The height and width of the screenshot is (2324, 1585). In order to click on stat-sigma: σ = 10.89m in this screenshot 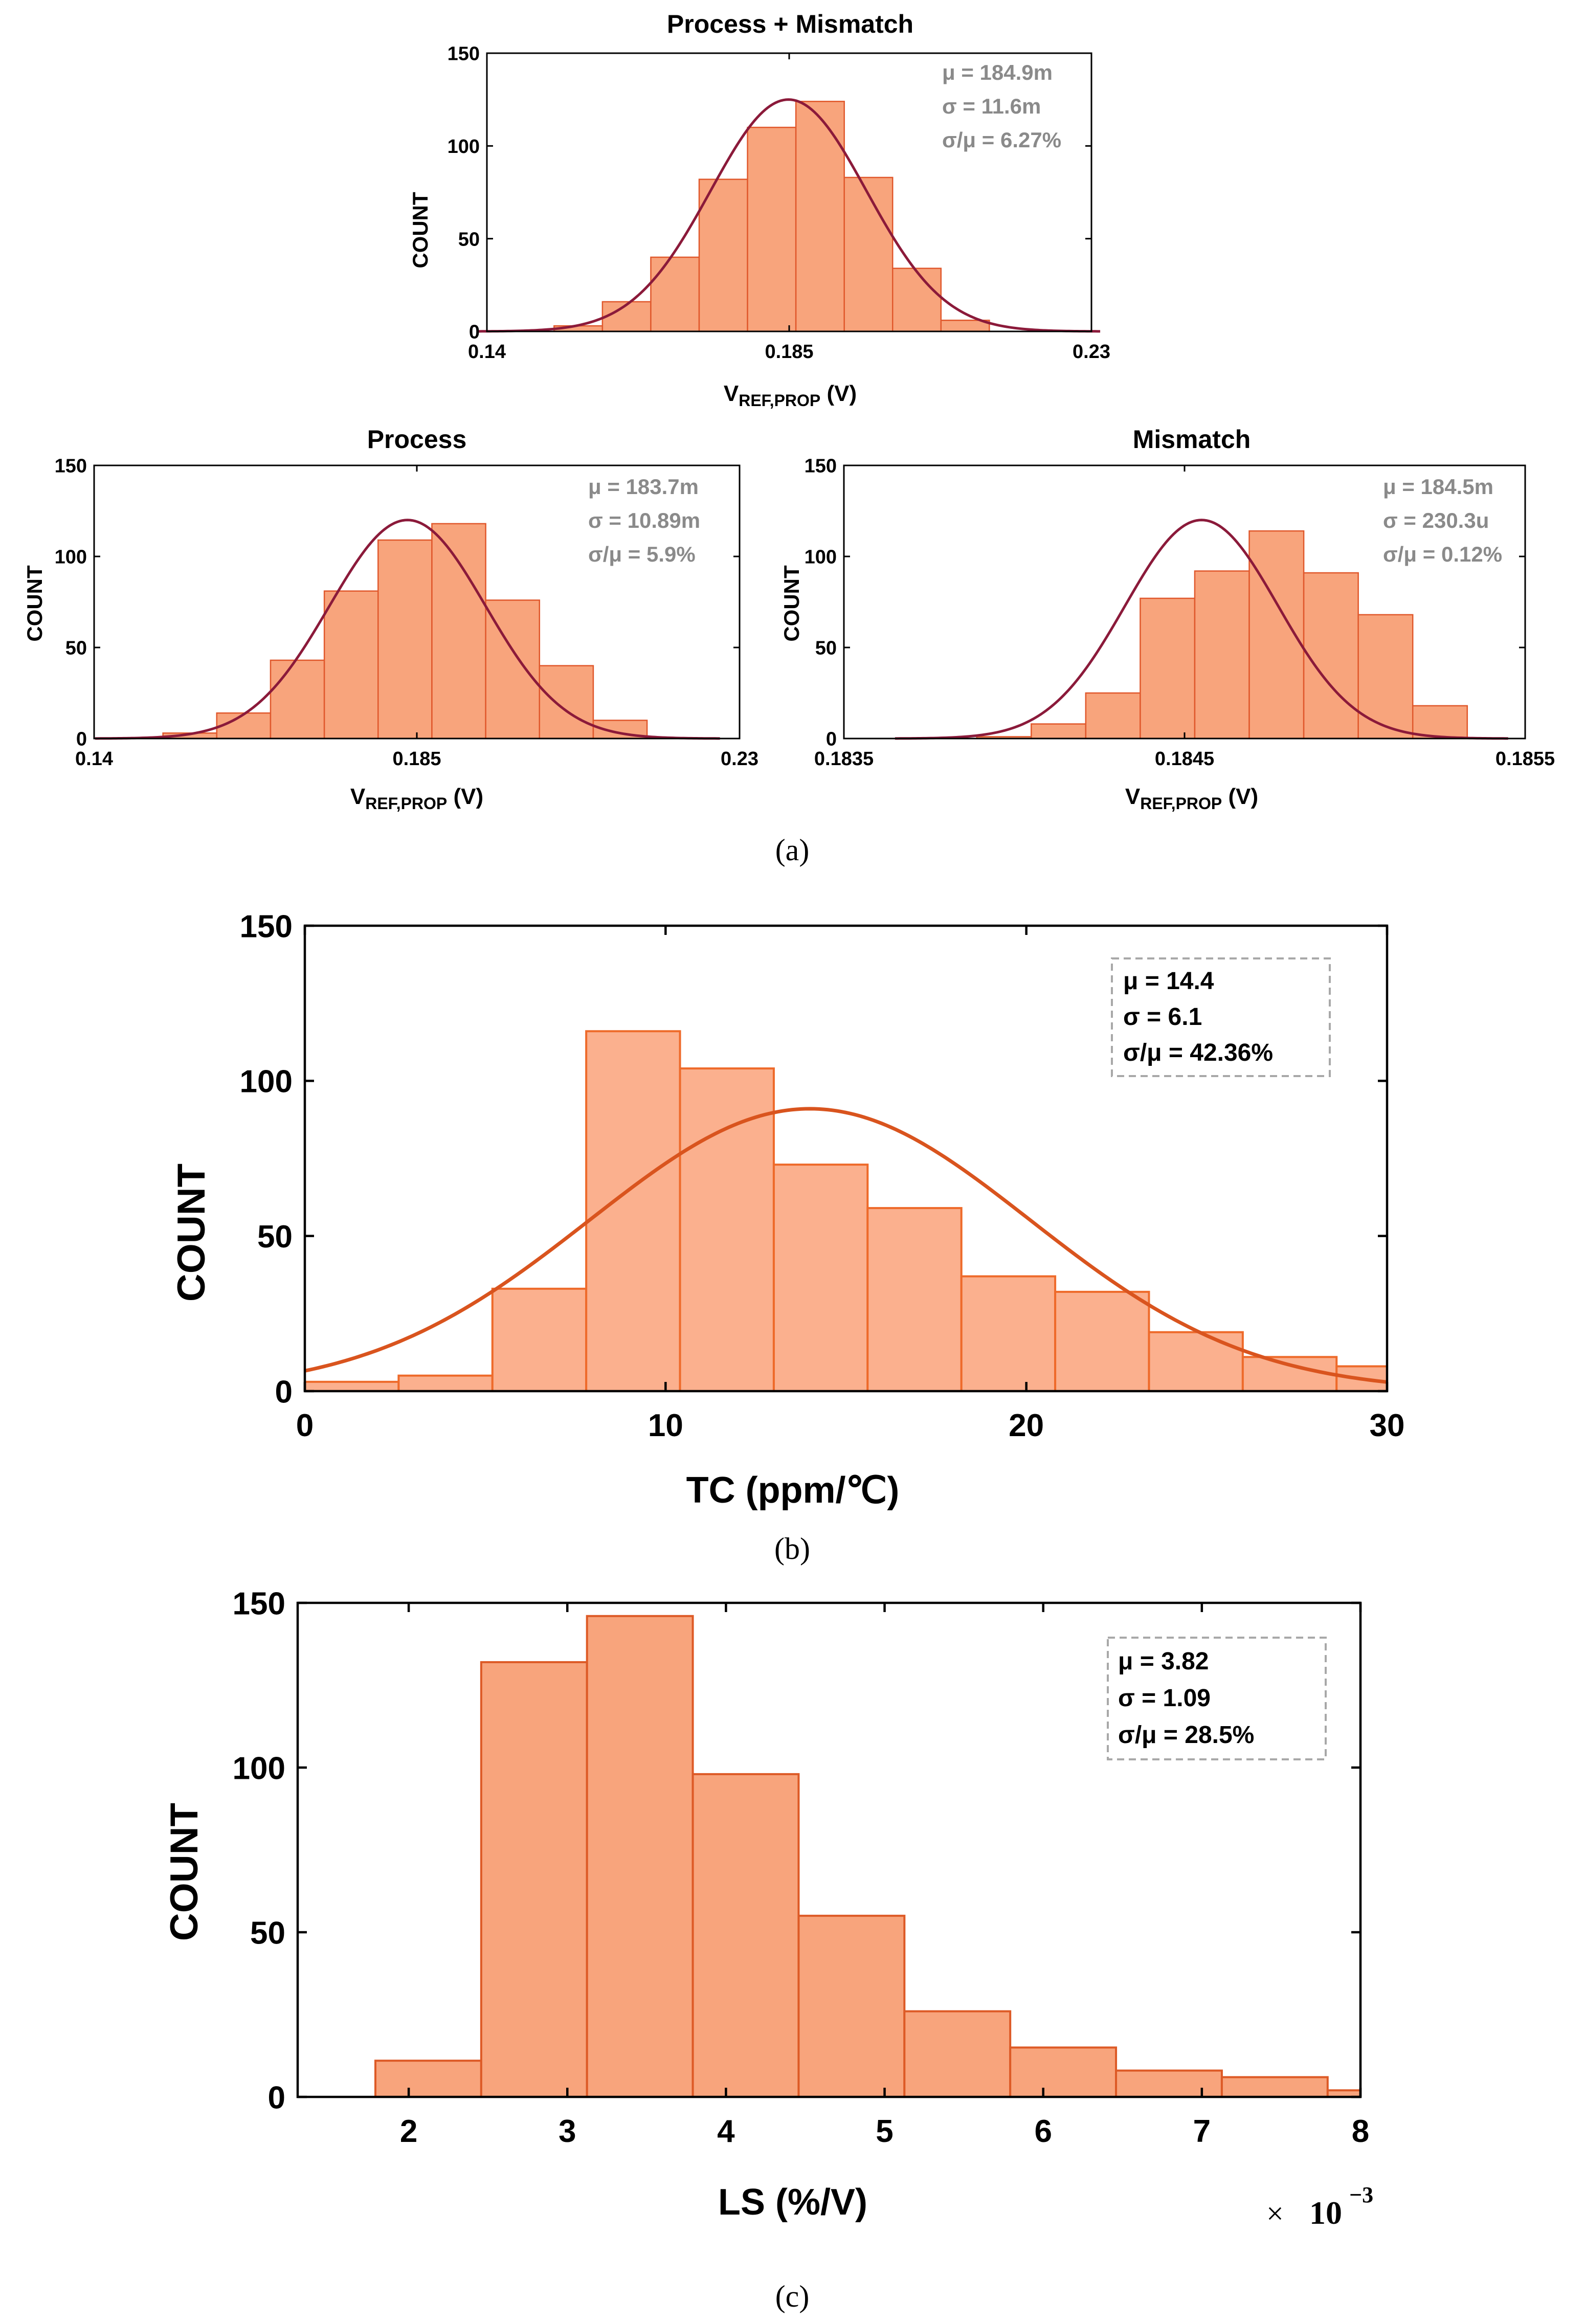, I will do `click(644, 520)`.